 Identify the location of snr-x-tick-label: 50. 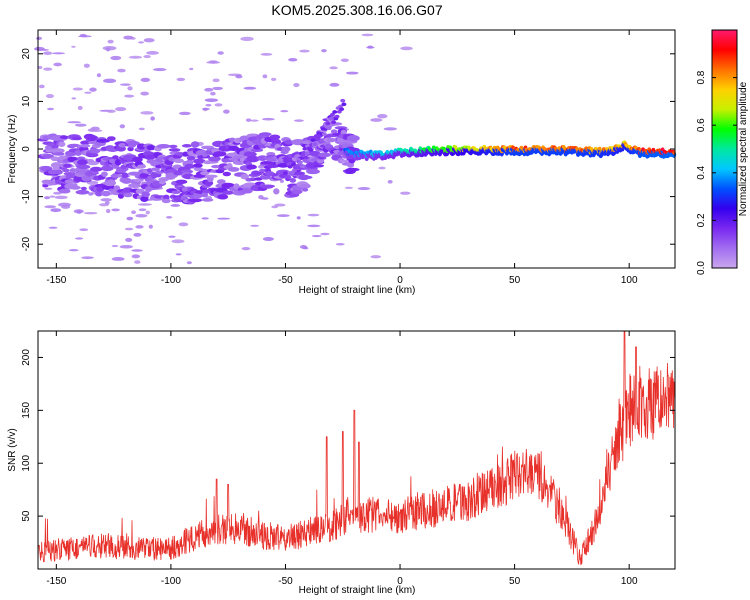
(515, 581).